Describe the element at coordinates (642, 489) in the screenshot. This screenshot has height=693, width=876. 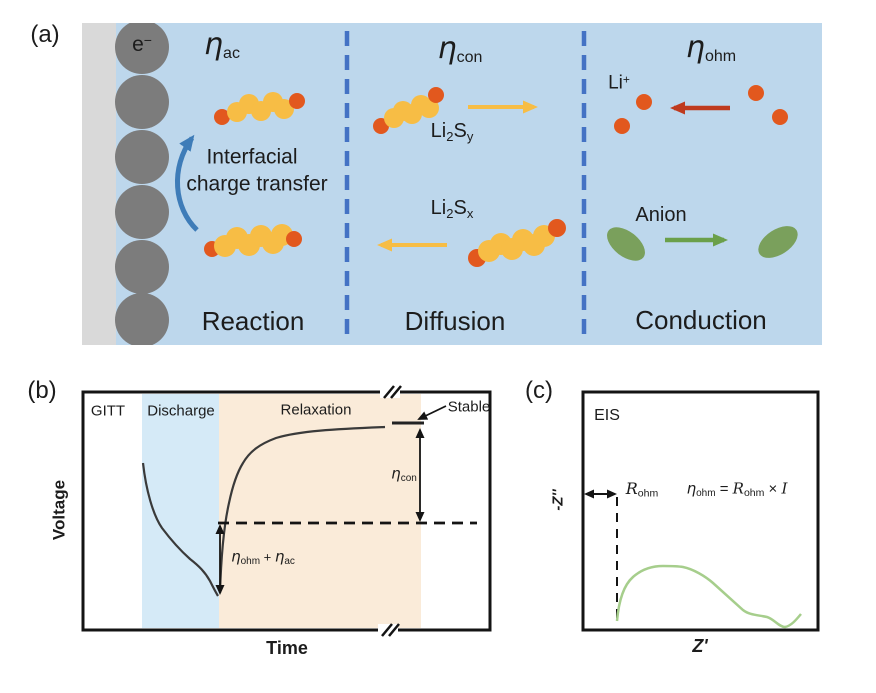
I see `r-ohm-label: Rohm` at that location.